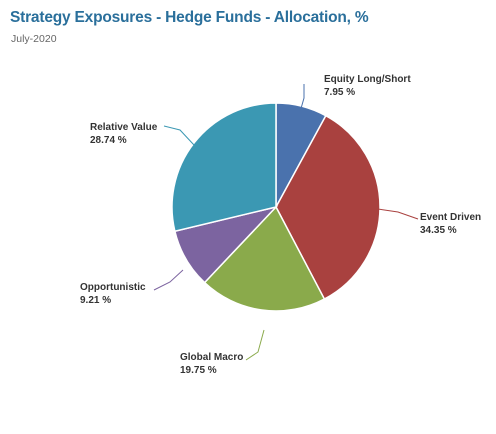 This screenshot has width=496, height=434. Describe the element at coordinates (198, 370) in the screenshot. I see `slice-value-global-macro: 19.75 %` at that location.